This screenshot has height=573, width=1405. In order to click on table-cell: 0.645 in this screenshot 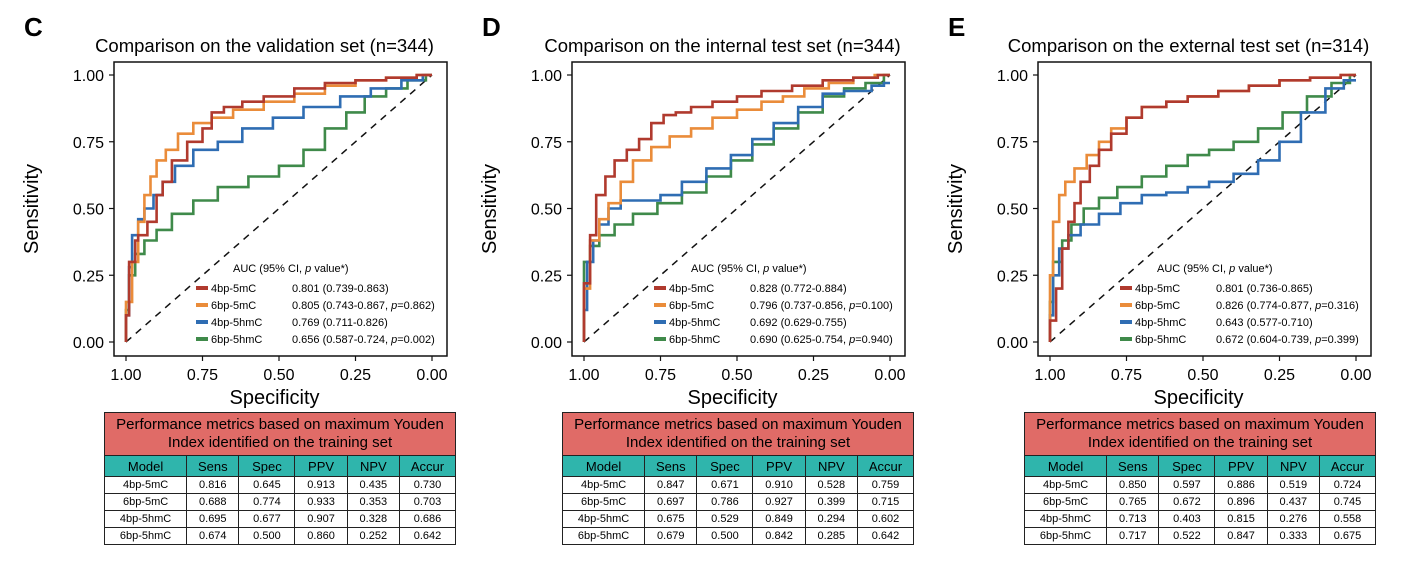, I will do `click(267, 485)`.